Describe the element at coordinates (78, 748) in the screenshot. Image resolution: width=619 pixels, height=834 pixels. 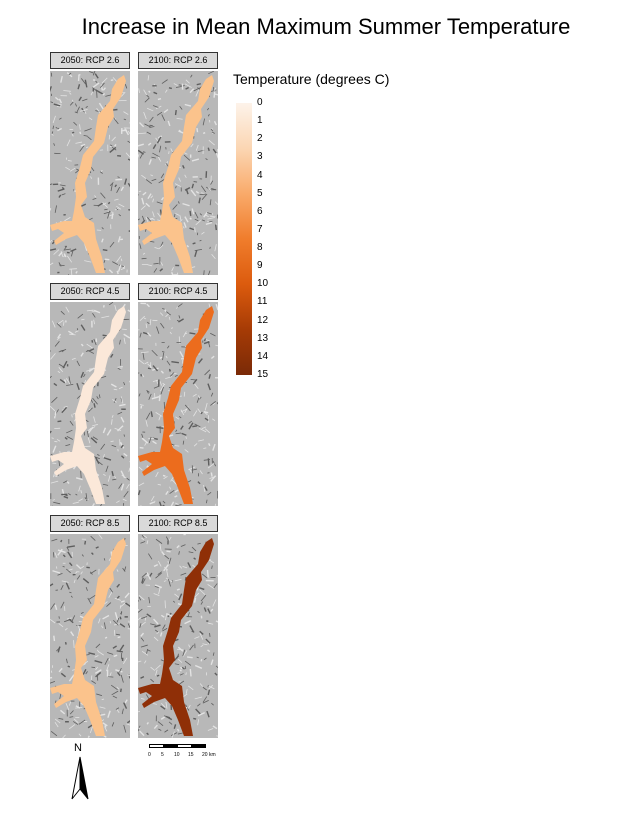
I see `north-label: N` at that location.